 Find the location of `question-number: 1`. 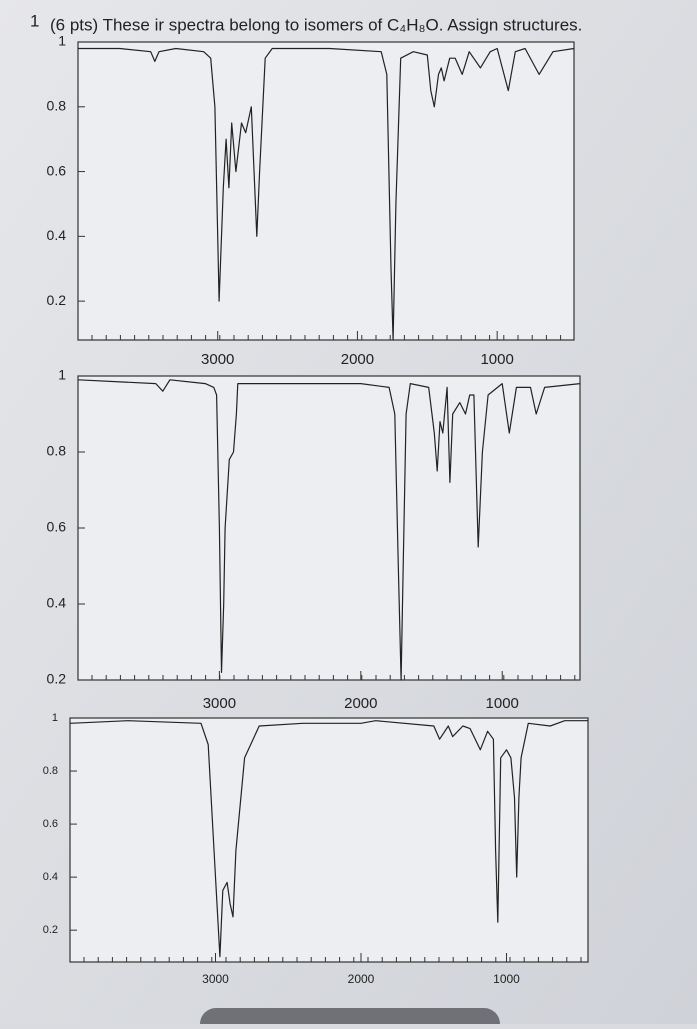

question-number: 1 is located at coordinates (34, 20).